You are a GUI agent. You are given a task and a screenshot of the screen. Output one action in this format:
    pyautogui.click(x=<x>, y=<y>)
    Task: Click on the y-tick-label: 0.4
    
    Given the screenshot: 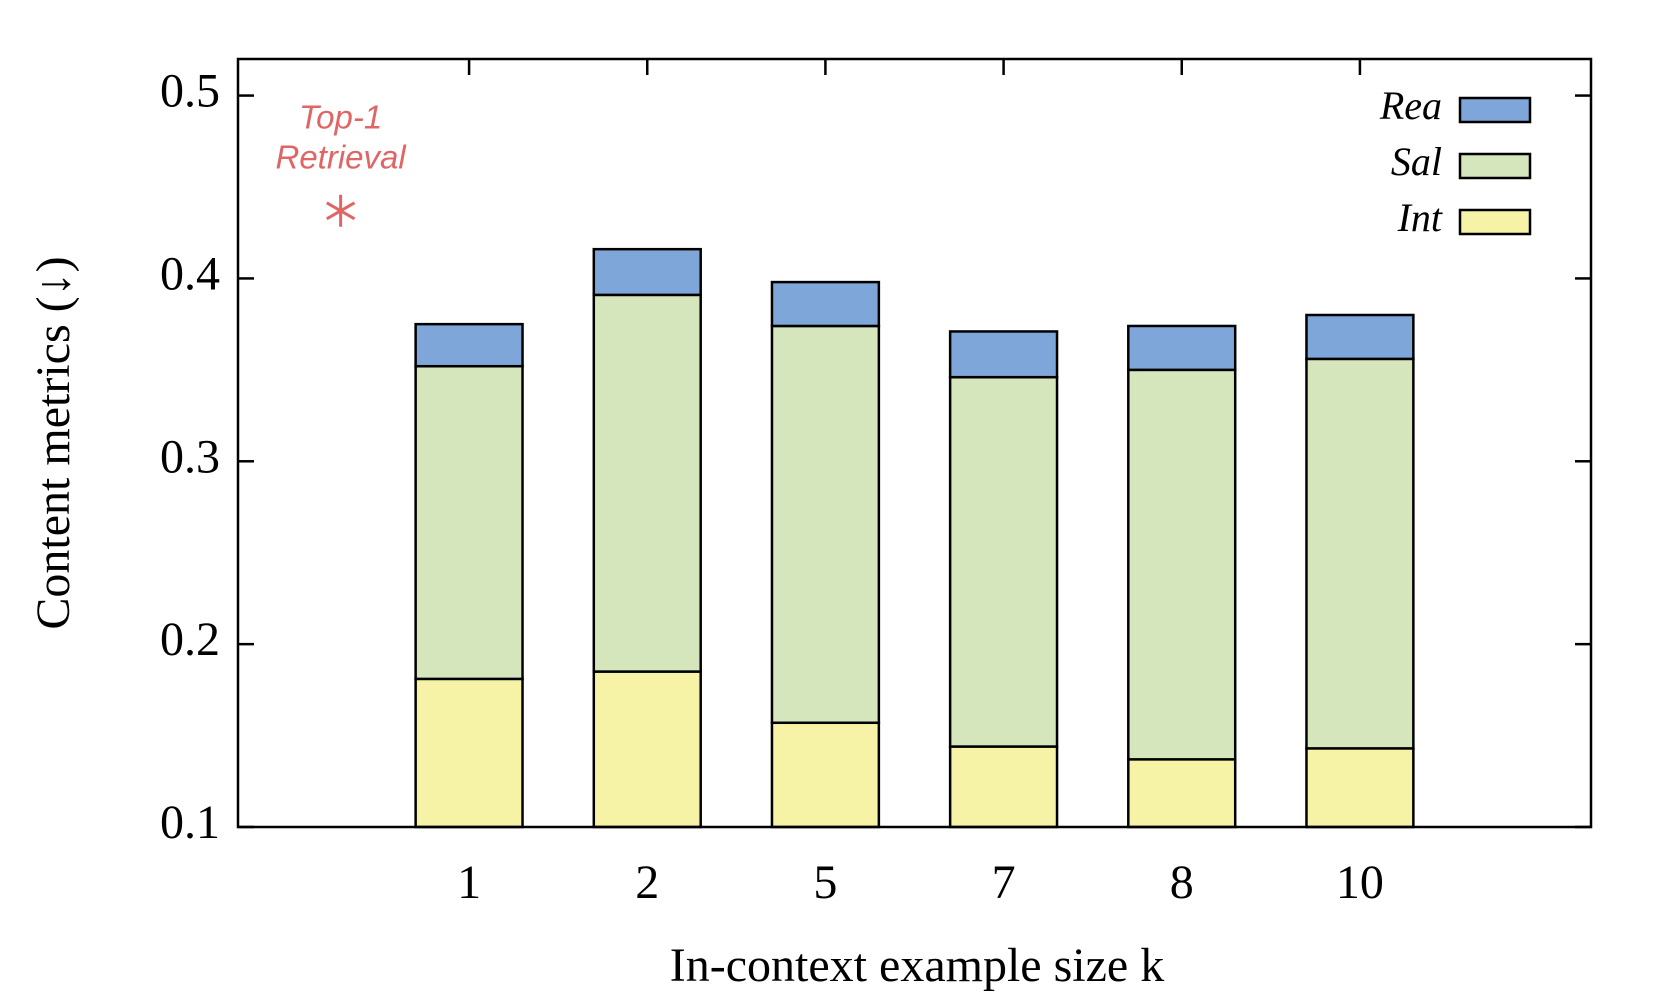 What is the action you would take?
    pyautogui.click(x=190, y=273)
    